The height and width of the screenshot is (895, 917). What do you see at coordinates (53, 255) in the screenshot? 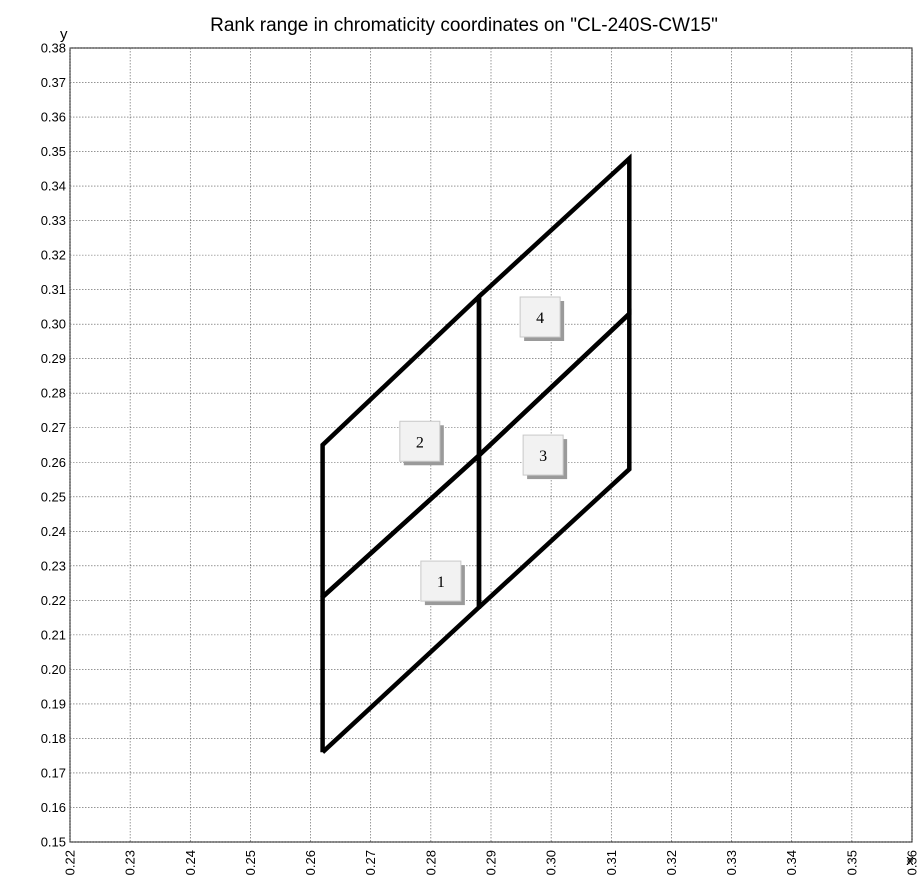
I see `y-tick-label: 0.32` at bounding box center [53, 255].